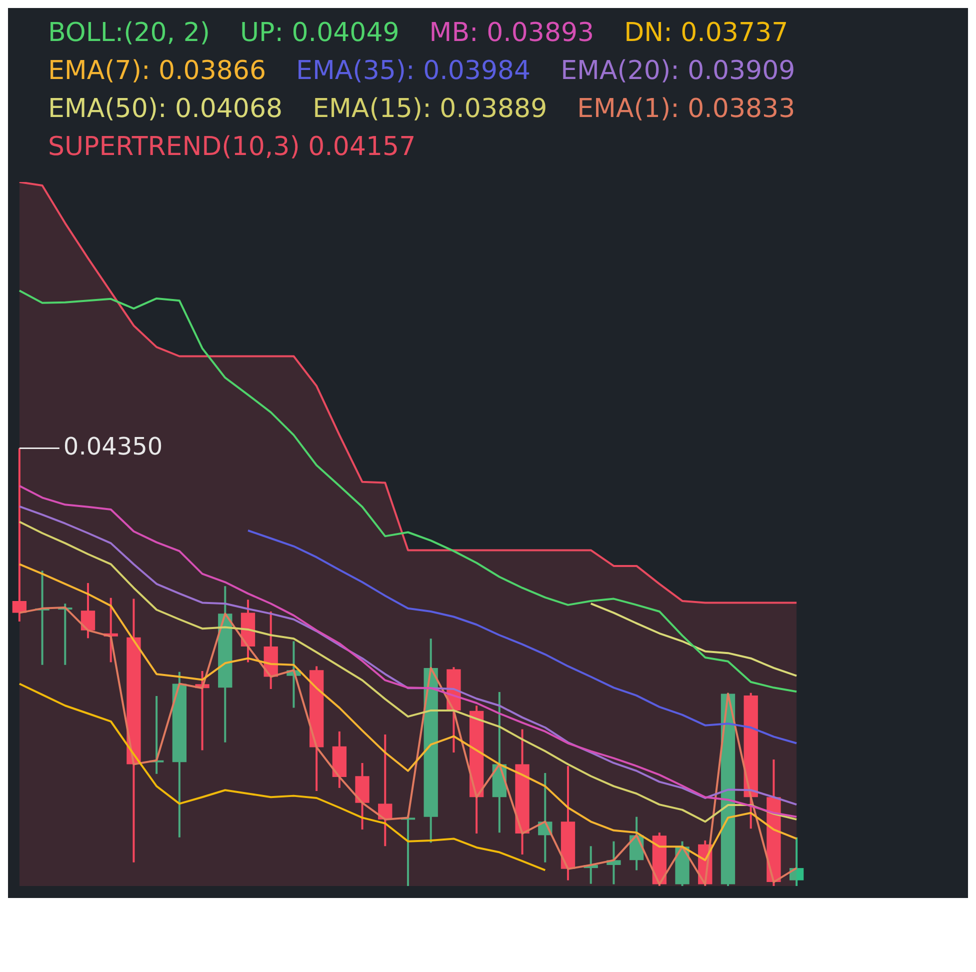 This screenshot has height=972, width=976. Describe the element at coordinates (113, 446) in the screenshot. I see `annotation: 0.04350` at that location.